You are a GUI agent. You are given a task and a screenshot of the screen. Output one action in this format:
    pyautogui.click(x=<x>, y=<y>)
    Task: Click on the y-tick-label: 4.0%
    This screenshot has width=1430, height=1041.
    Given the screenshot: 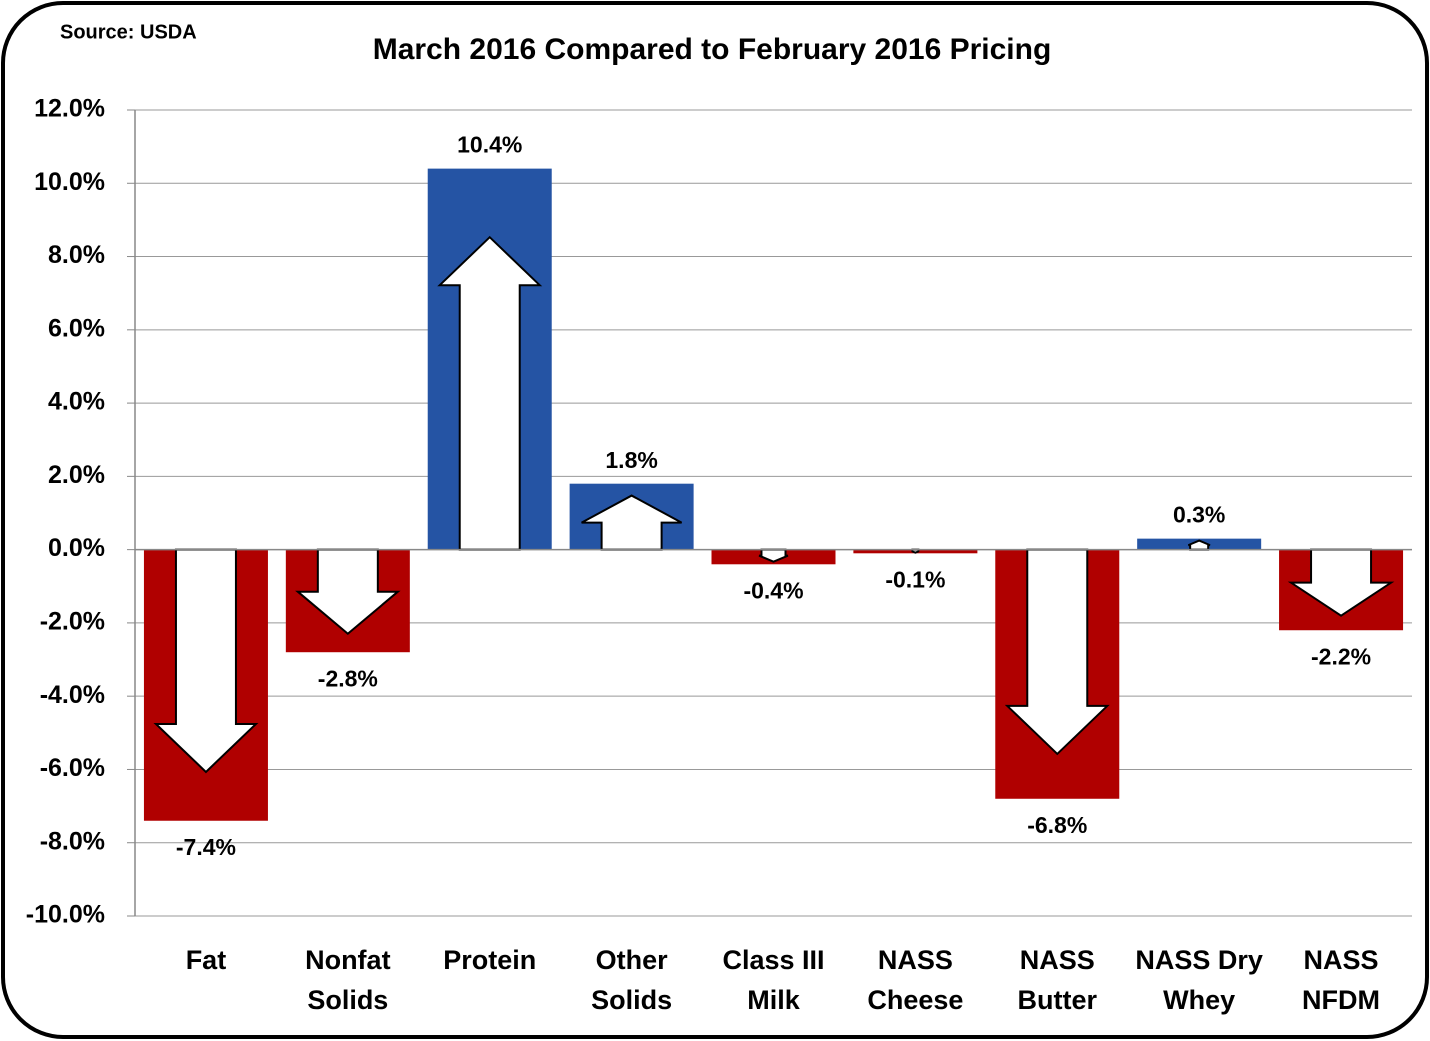 What is the action you would take?
    pyautogui.click(x=76, y=402)
    